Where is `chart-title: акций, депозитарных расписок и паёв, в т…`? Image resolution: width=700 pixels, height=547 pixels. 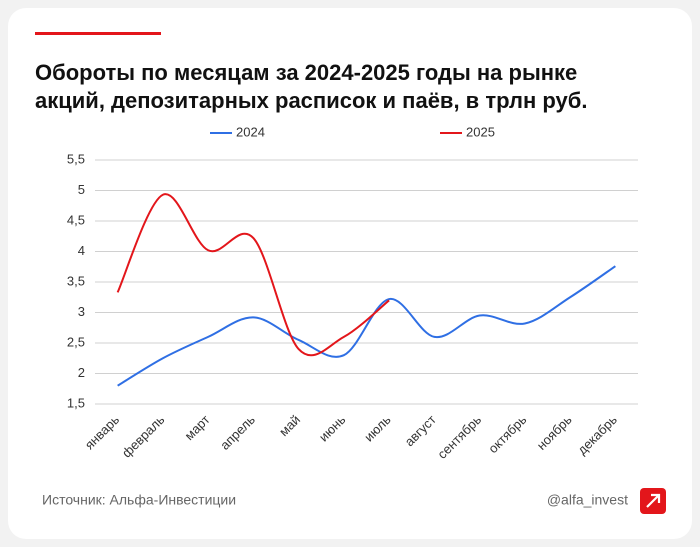 chart-title: акций, депозитарных расписок и паёв, в т… is located at coordinates (311, 100).